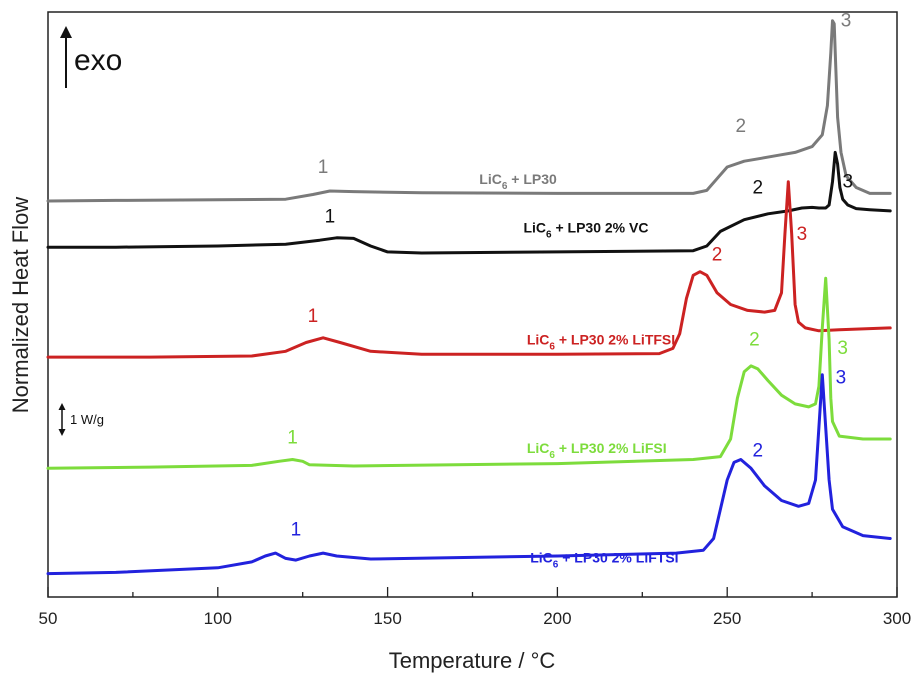 This screenshot has width=918, height=678. Describe the element at coordinates (475, 607) in the screenshot. I see `x-axis-ticks: 50 100 150 200 250 300` at that location.